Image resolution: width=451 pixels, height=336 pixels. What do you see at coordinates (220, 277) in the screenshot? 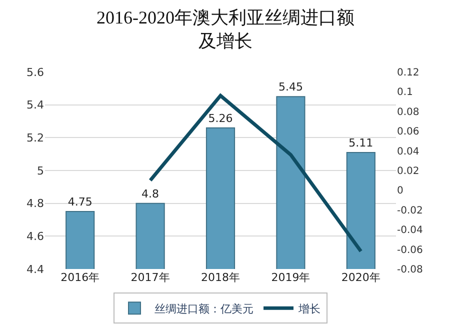
I see `x-tick-label: 2018年` at bounding box center [220, 277].